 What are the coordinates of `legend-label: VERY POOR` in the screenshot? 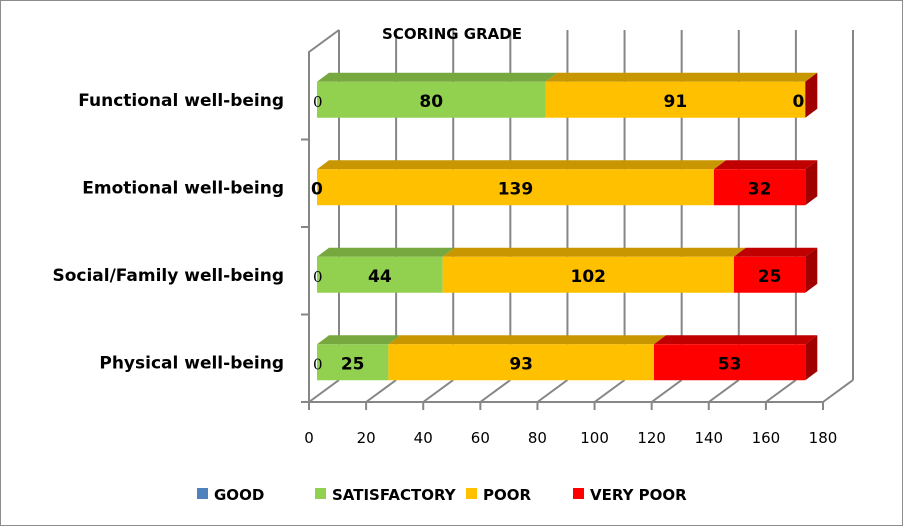 It's located at (638, 495).